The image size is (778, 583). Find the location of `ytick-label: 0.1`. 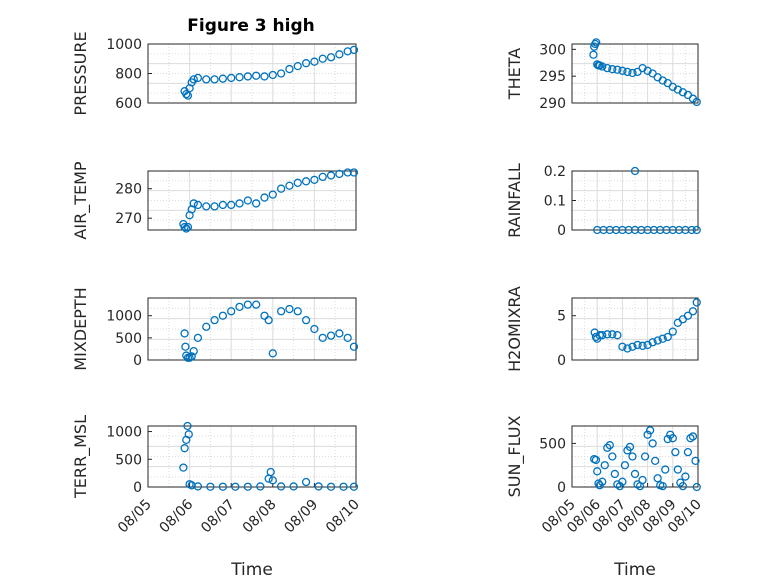

ytick-label: 0.1 is located at coordinates (555, 202).